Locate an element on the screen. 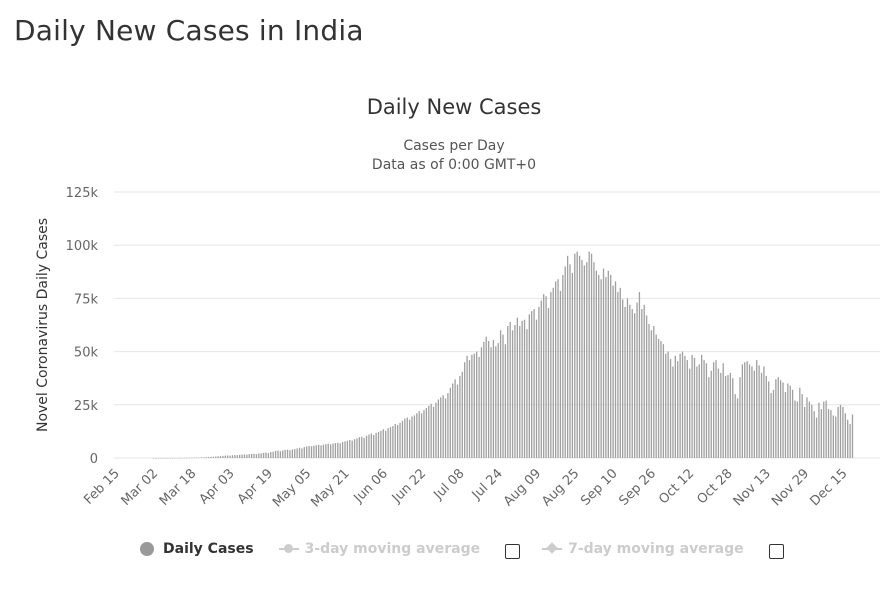 The width and height of the screenshot is (894, 603). x-tick-label: Sep 10 is located at coordinates (599, 487).